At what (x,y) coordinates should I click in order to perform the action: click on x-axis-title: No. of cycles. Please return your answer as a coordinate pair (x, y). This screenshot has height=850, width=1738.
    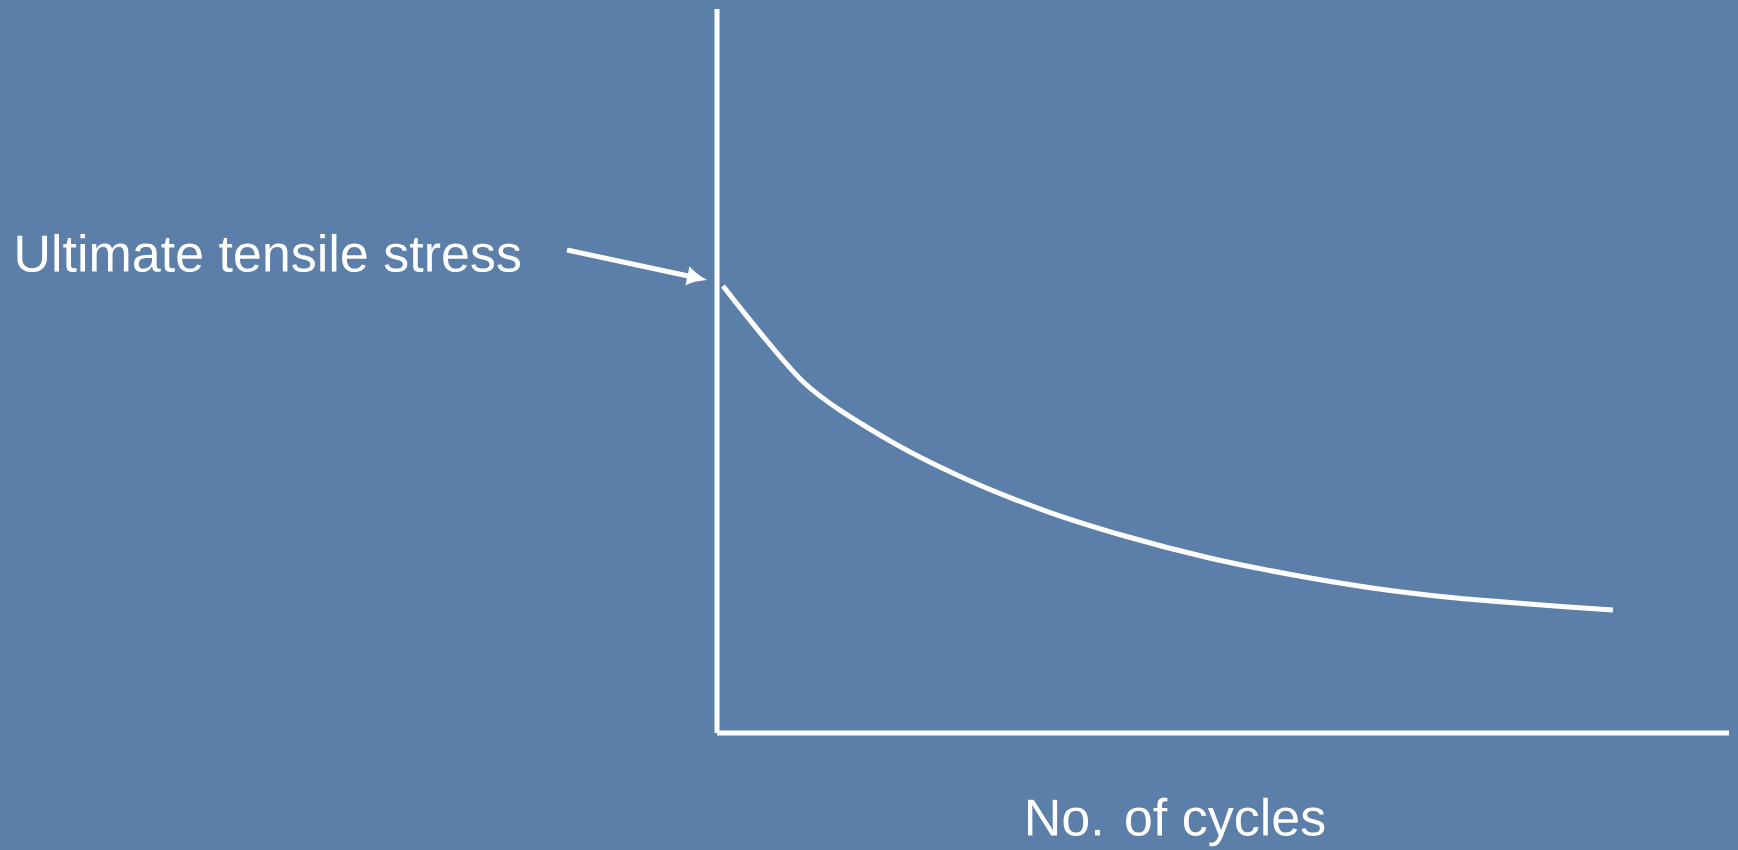
    Looking at the image, I should click on (1176, 822).